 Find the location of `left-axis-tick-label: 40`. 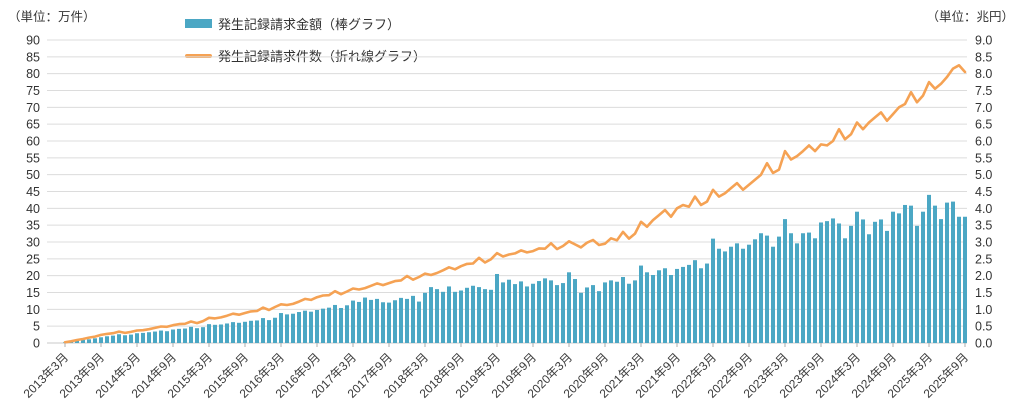

left-axis-tick-label: 40 is located at coordinates (33, 209).